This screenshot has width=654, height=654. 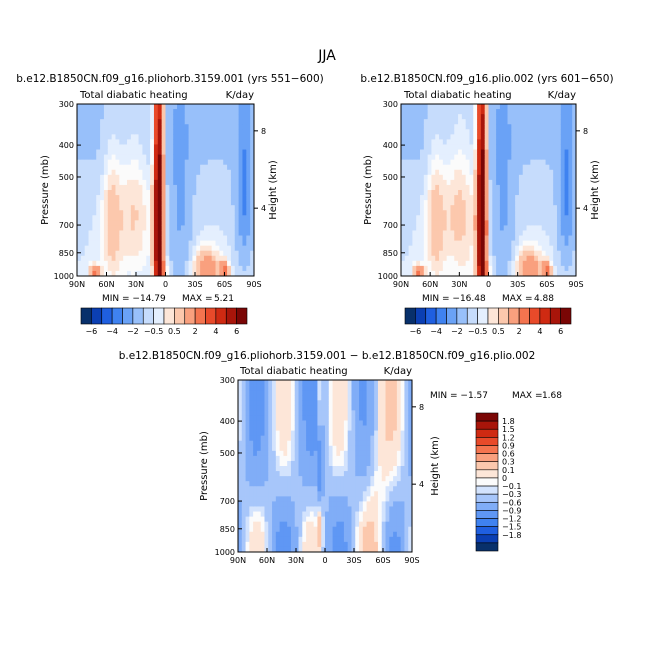 I want to click on y-tick-label: 850, so click(x=390, y=253).